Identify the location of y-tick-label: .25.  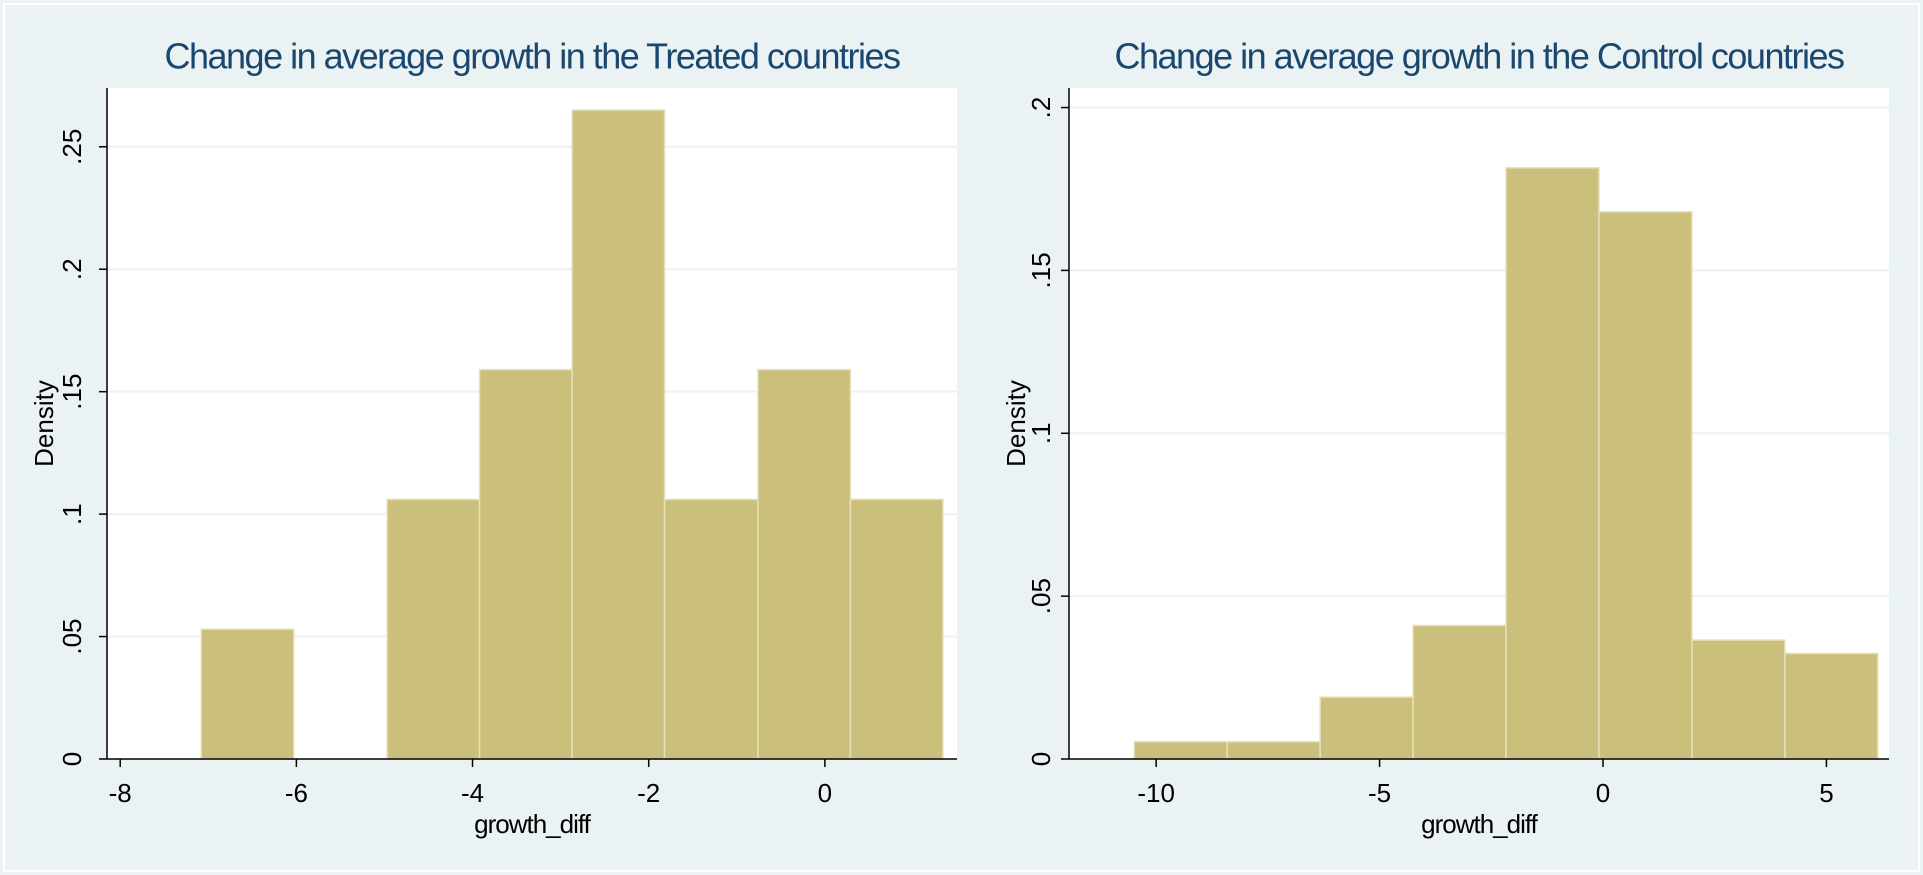
(72, 147).